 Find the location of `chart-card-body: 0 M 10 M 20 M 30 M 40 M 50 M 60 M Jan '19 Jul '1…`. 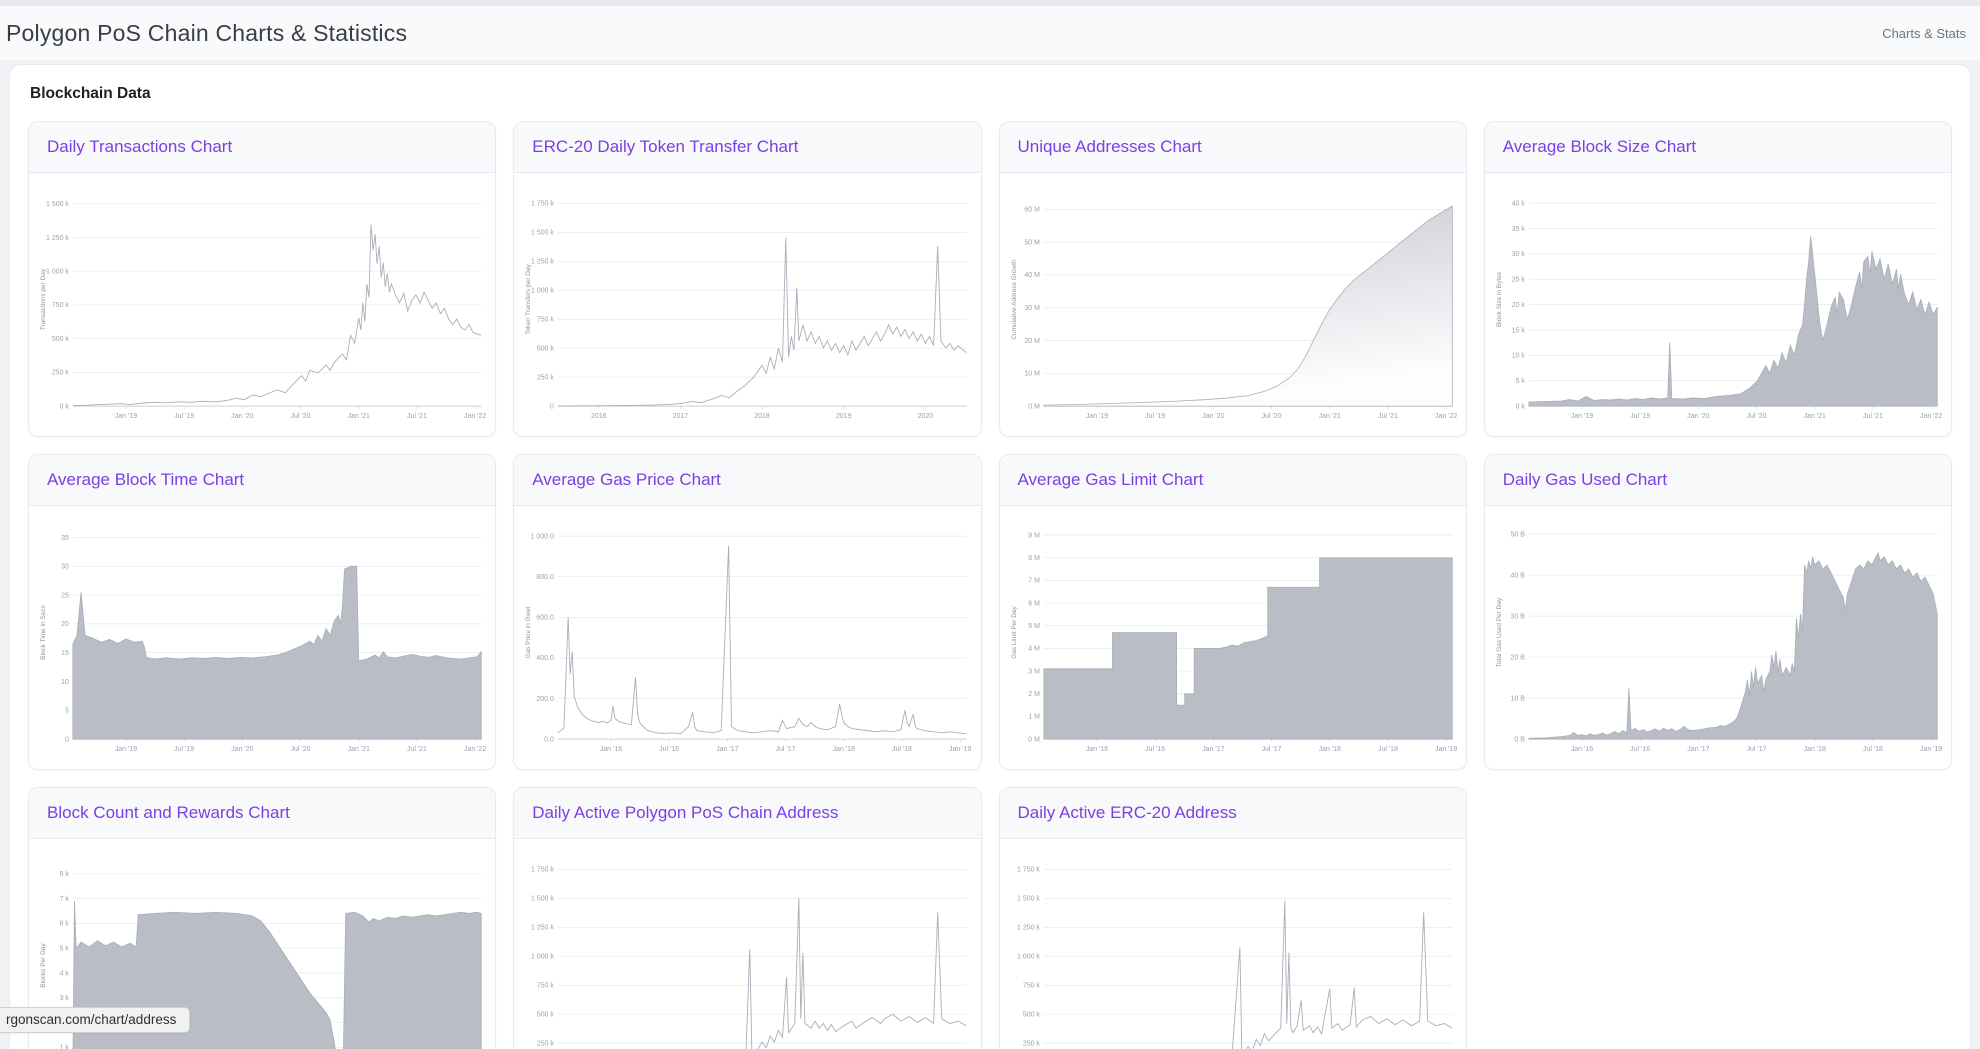

chart-card-body: 0 M 10 M 20 M 30 M 40 M 50 M 60 M Jan '19 Jul '1… is located at coordinates (1232, 305).